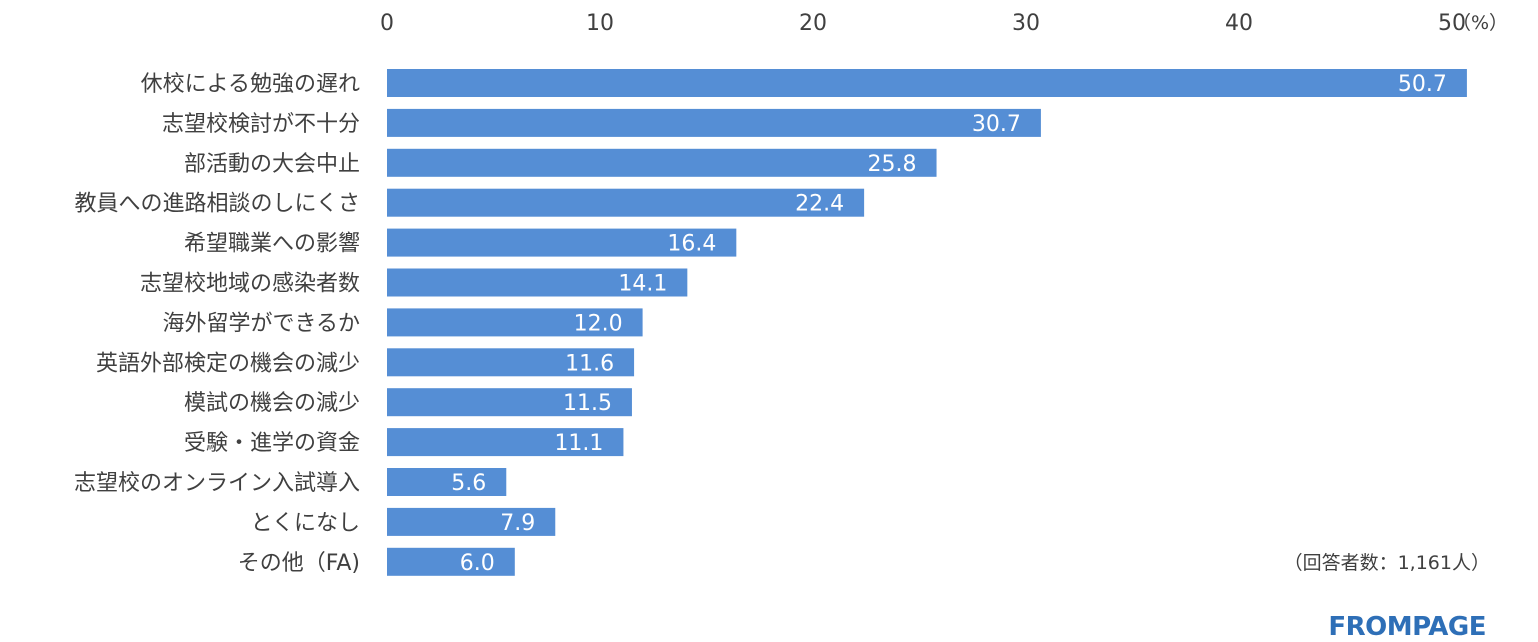 This screenshot has height=642, width=1538. I want to click on category-label: 志望校地域の感染者数, so click(250, 284).